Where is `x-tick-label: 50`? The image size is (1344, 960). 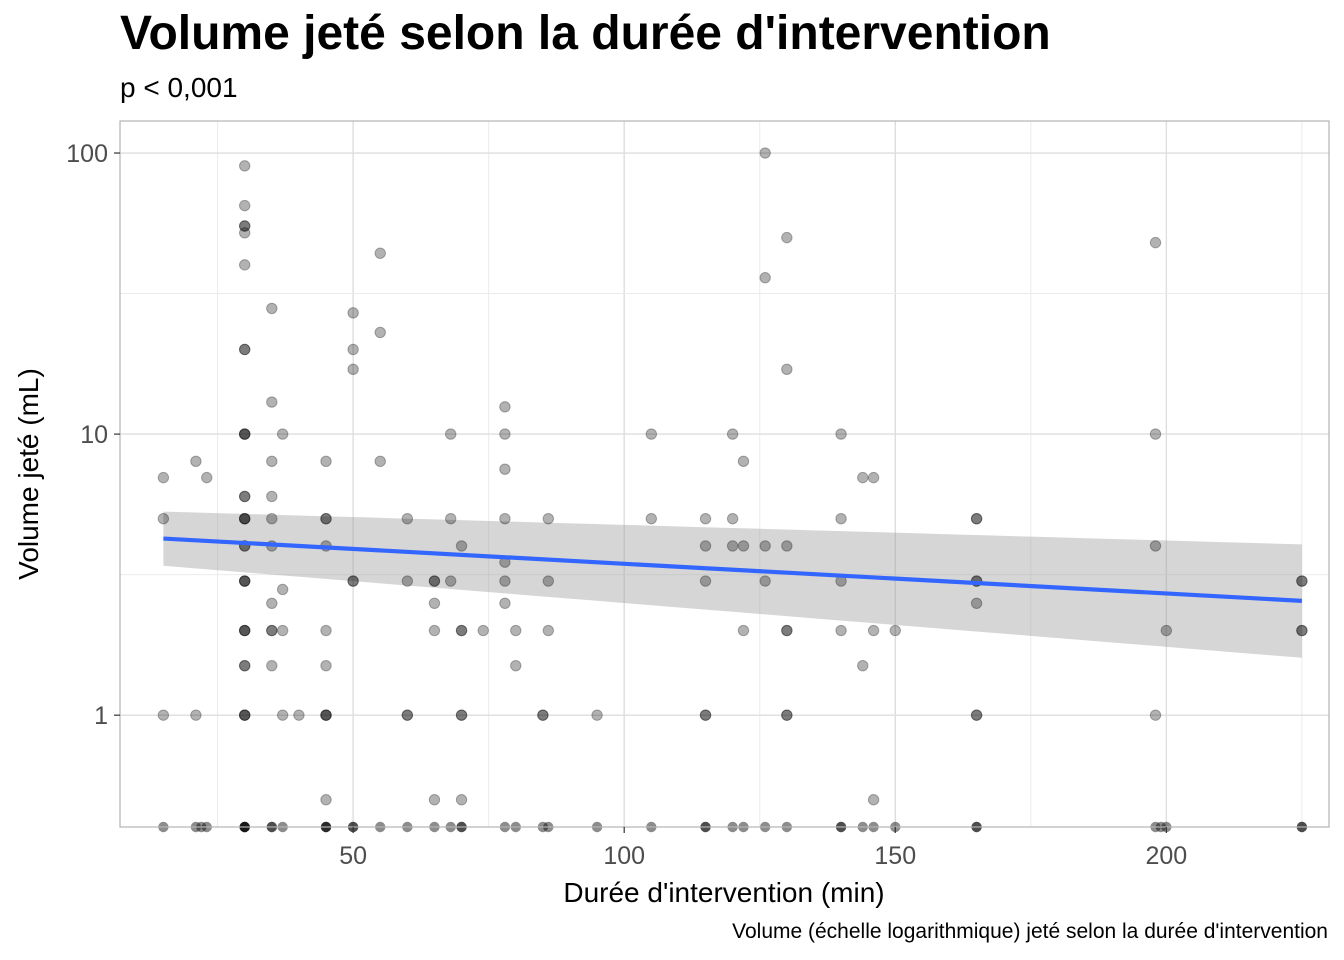 x-tick-label: 50 is located at coordinates (353, 856).